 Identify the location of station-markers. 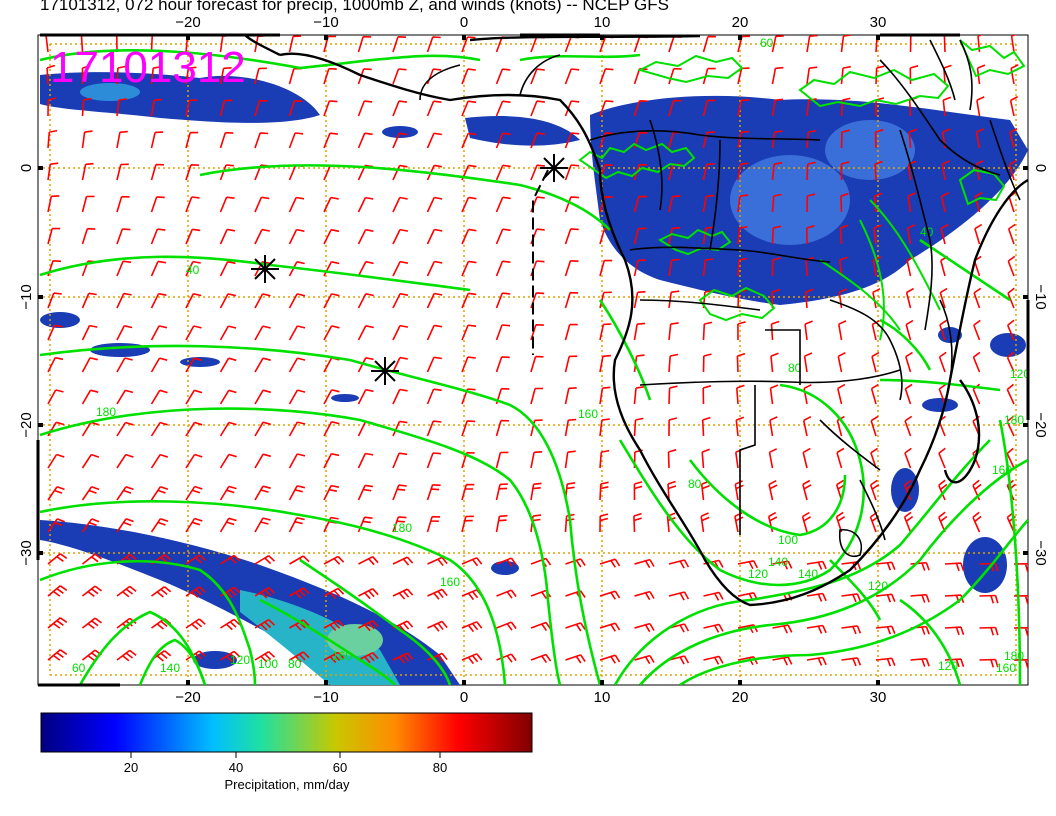
(409, 269).